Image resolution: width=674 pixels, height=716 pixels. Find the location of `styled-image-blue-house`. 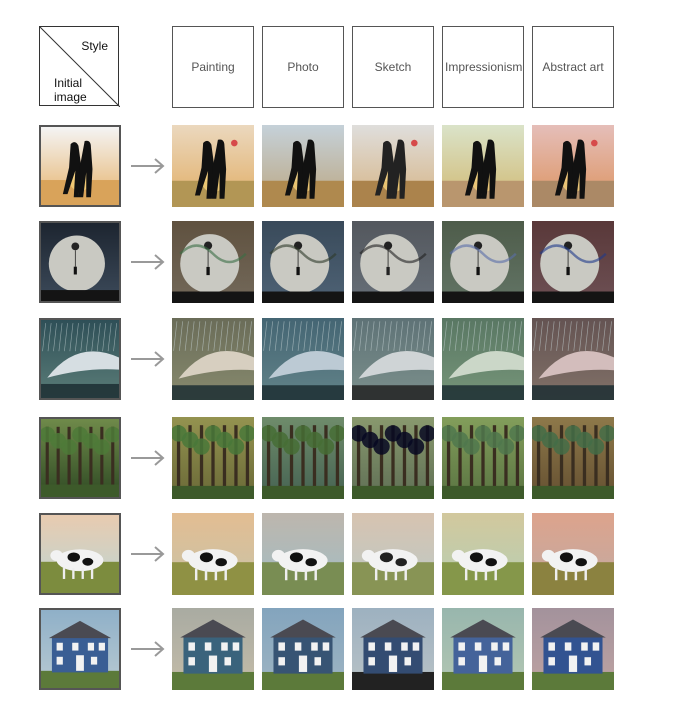

styled-image-blue-house is located at coordinates (393, 649).